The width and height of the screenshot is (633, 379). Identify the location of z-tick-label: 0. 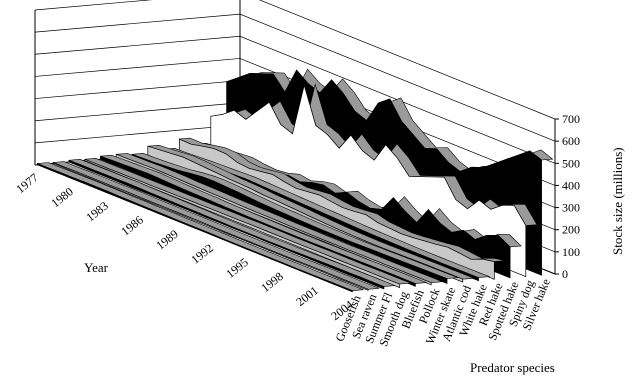
(565, 274).